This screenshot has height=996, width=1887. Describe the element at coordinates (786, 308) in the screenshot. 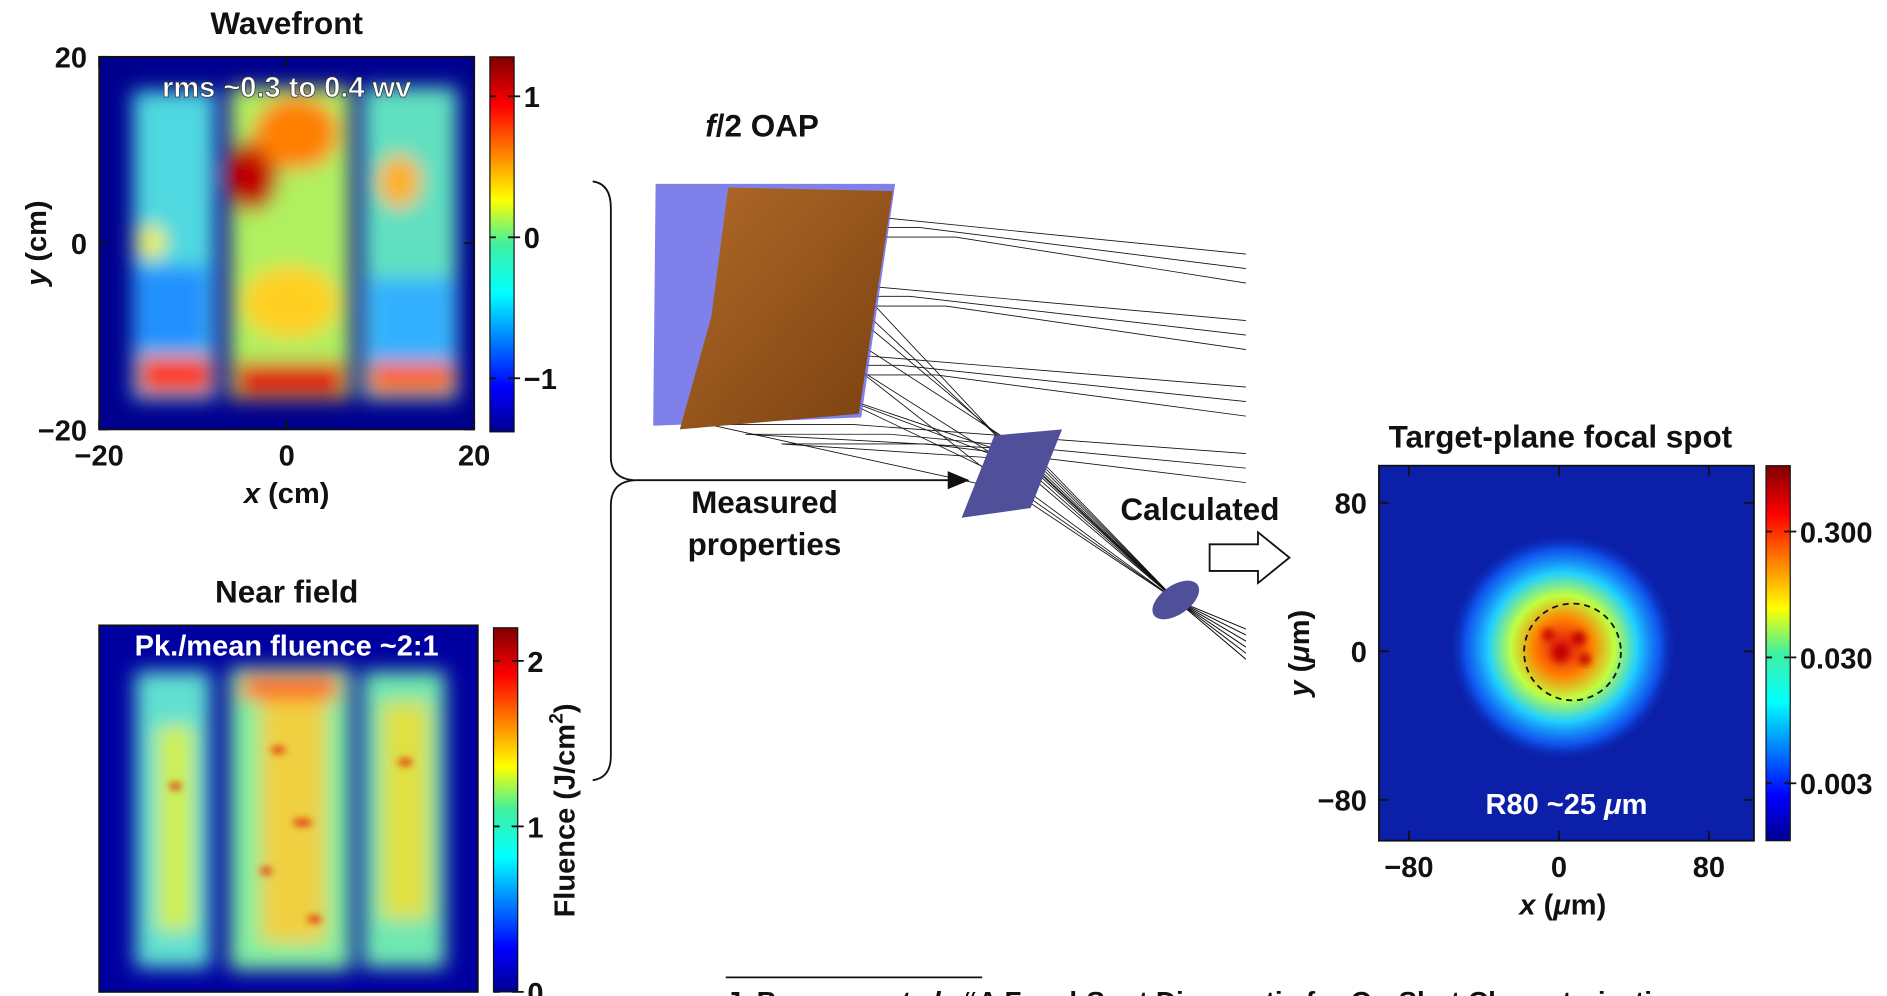

I see `oap-mirror` at that location.